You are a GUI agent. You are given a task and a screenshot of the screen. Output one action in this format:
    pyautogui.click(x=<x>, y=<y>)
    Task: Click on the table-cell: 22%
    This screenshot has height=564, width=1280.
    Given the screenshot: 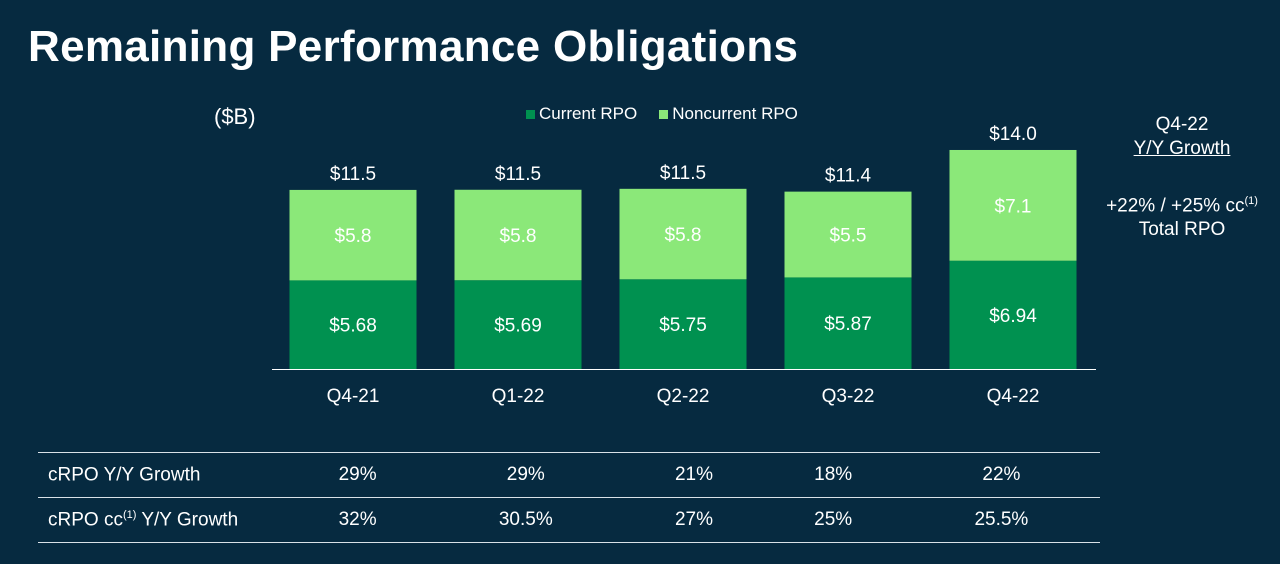 What is the action you would take?
    pyautogui.click(x=1001, y=475)
    